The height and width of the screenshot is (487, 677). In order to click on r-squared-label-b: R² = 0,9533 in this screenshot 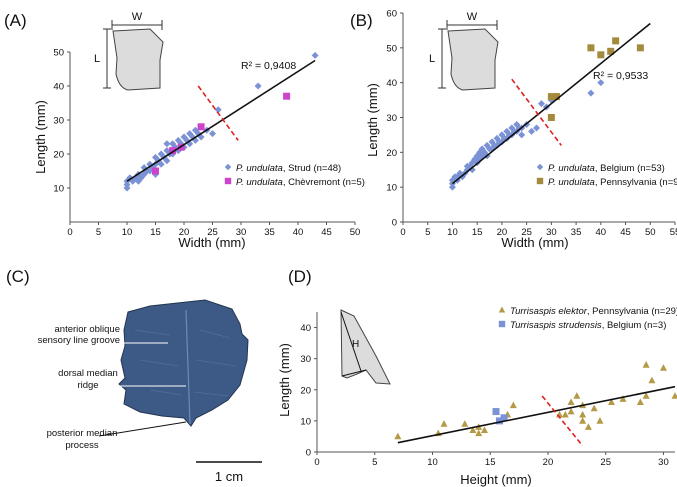, I will do `click(620, 76)`.